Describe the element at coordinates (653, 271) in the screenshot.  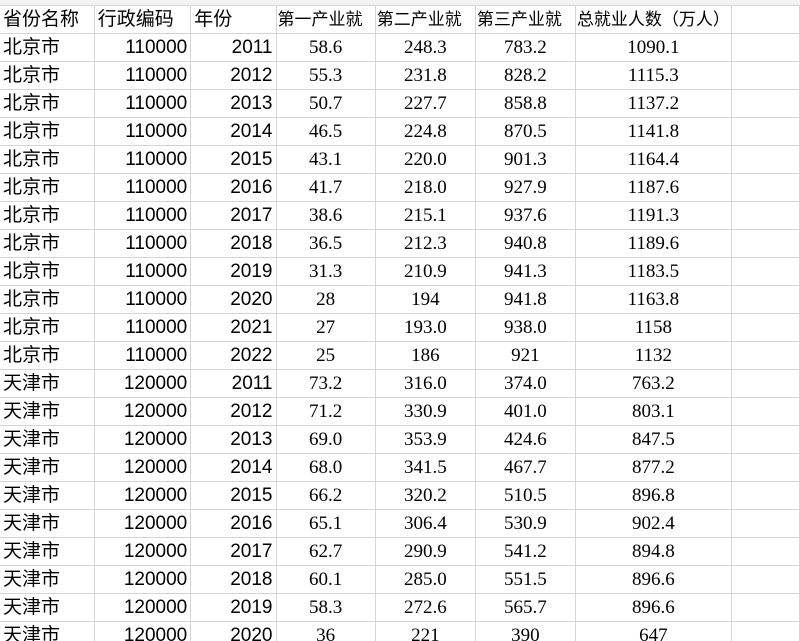
I see `cell-total-employment: 1183.5` at that location.